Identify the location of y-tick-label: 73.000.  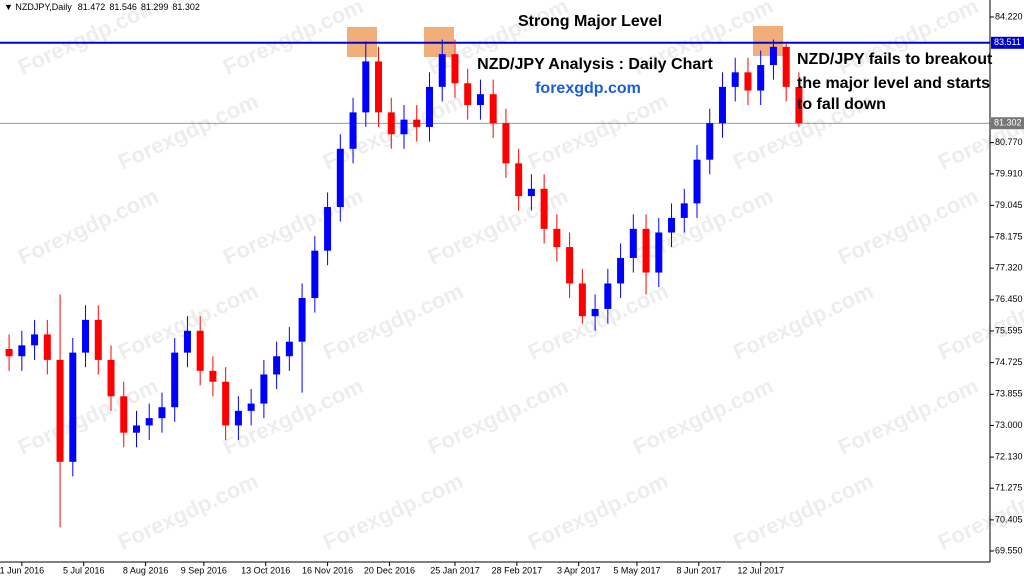
(1009, 425).